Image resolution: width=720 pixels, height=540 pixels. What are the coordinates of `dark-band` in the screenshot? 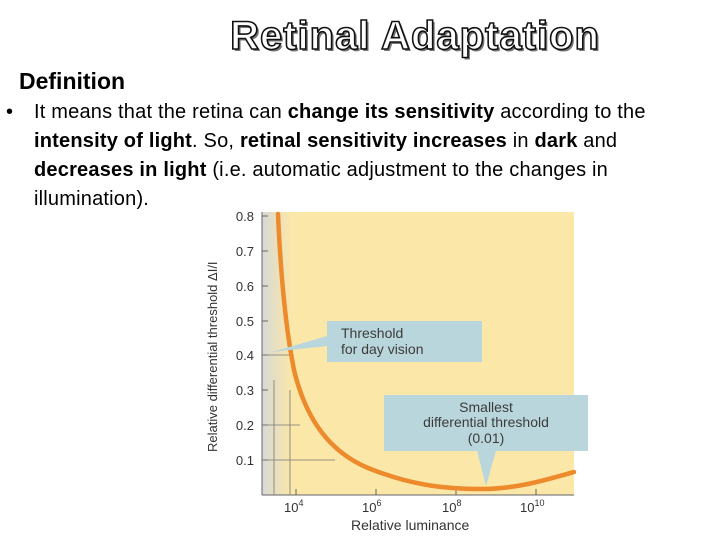 It's located at (277, 353).